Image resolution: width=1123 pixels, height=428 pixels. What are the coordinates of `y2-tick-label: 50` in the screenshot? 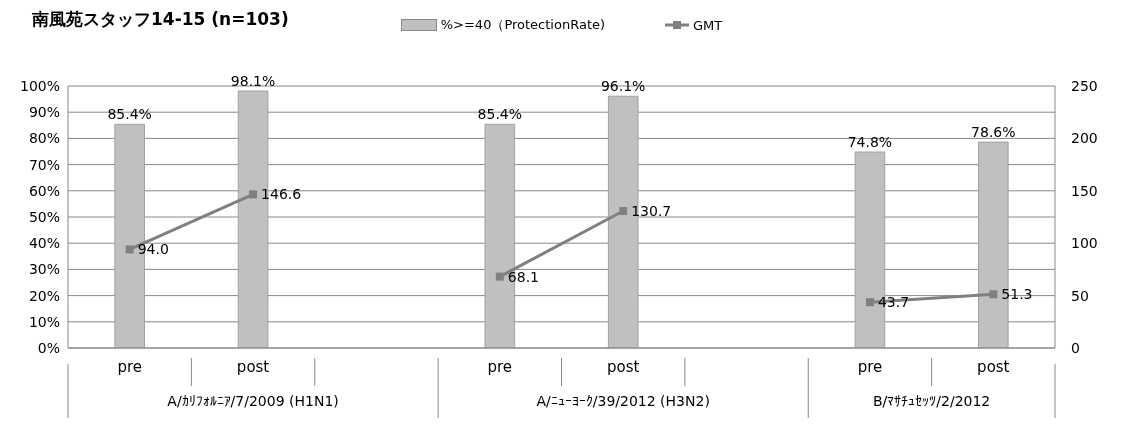 It's located at (1080, 295).